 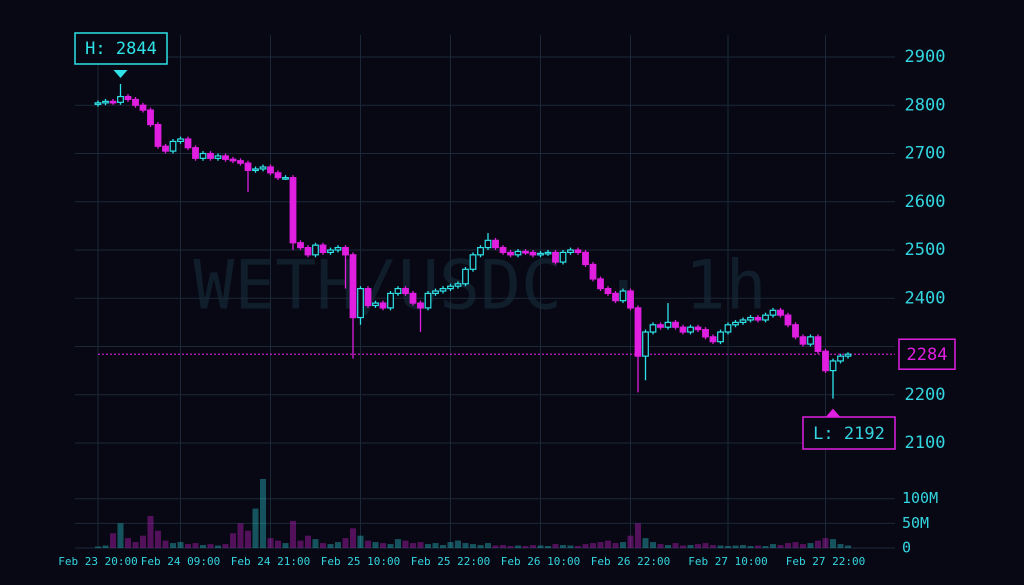 What do you see at coordinates (925, 298) in the screenshot?
I see `y-tick-label: 2400` at bounding box center [925, 298].